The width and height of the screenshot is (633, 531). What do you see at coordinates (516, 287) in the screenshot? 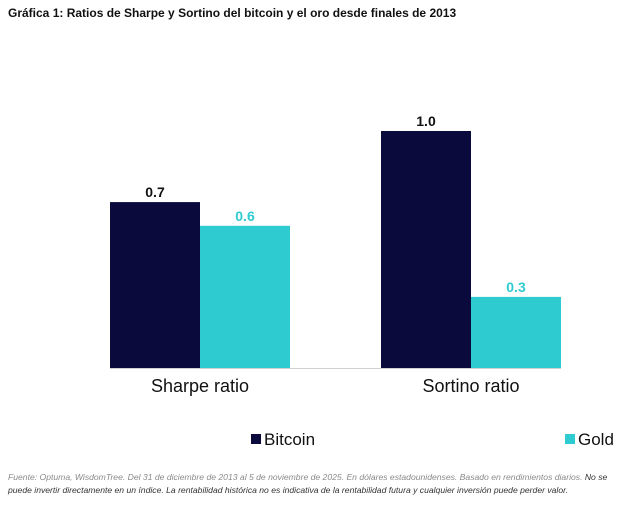
I see `data-label-gold-sortino-ratio: 0.3` at bounding box center [516, 287].